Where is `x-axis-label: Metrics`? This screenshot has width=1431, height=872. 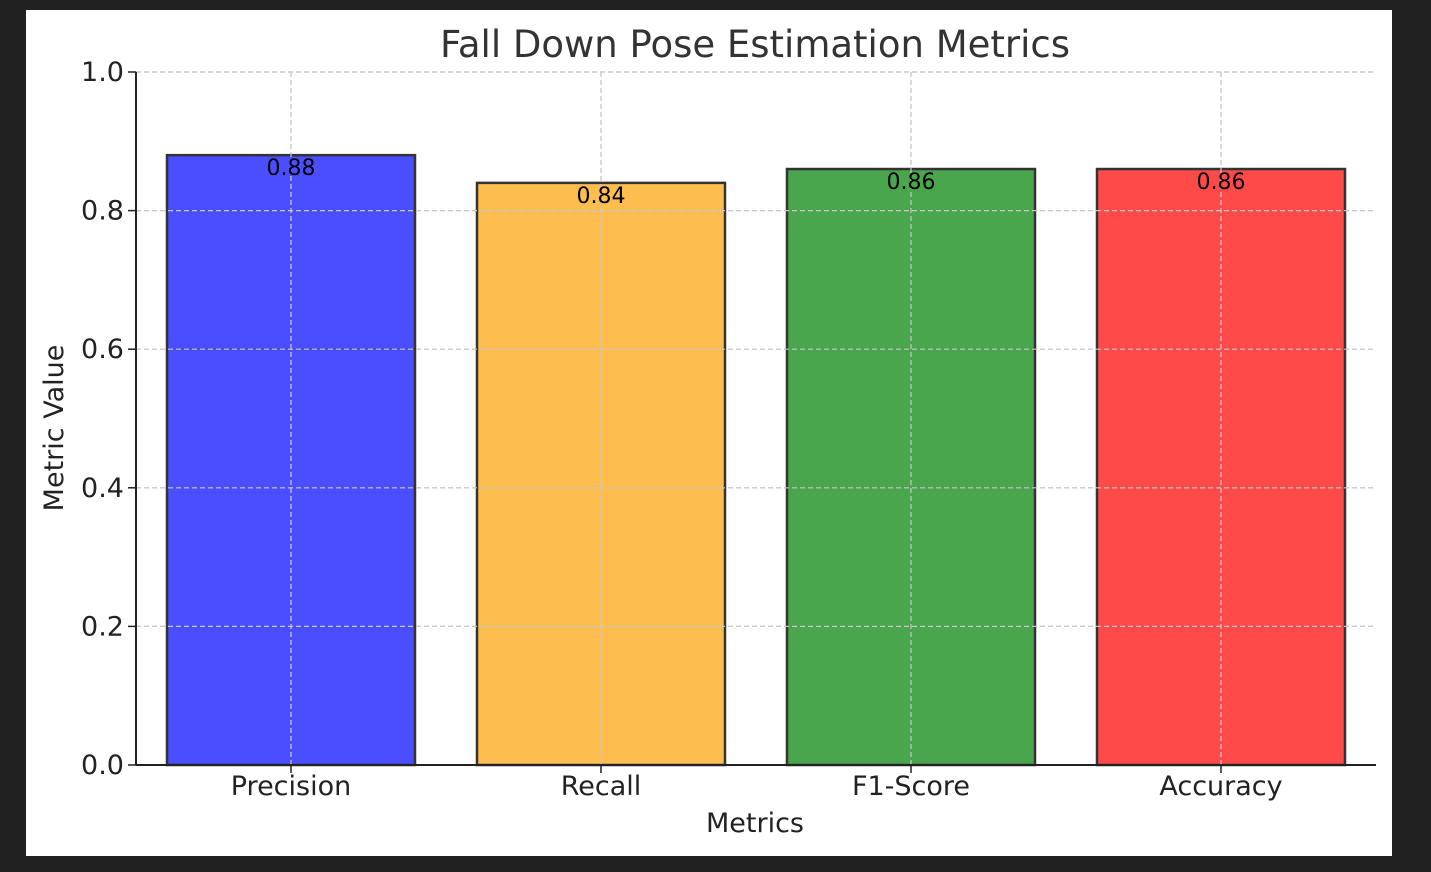
x-axis-label: Metrics is located at coordinates (755, 823).